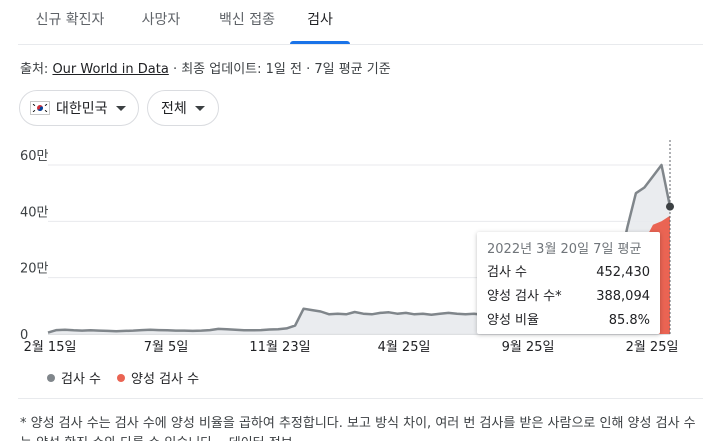 Image resolution: width=713 pixels, height=441 pixels. Describe the element at coordinates (507, 272) in the screenshot. I see `tooltip-label: 검사 수` at that location.